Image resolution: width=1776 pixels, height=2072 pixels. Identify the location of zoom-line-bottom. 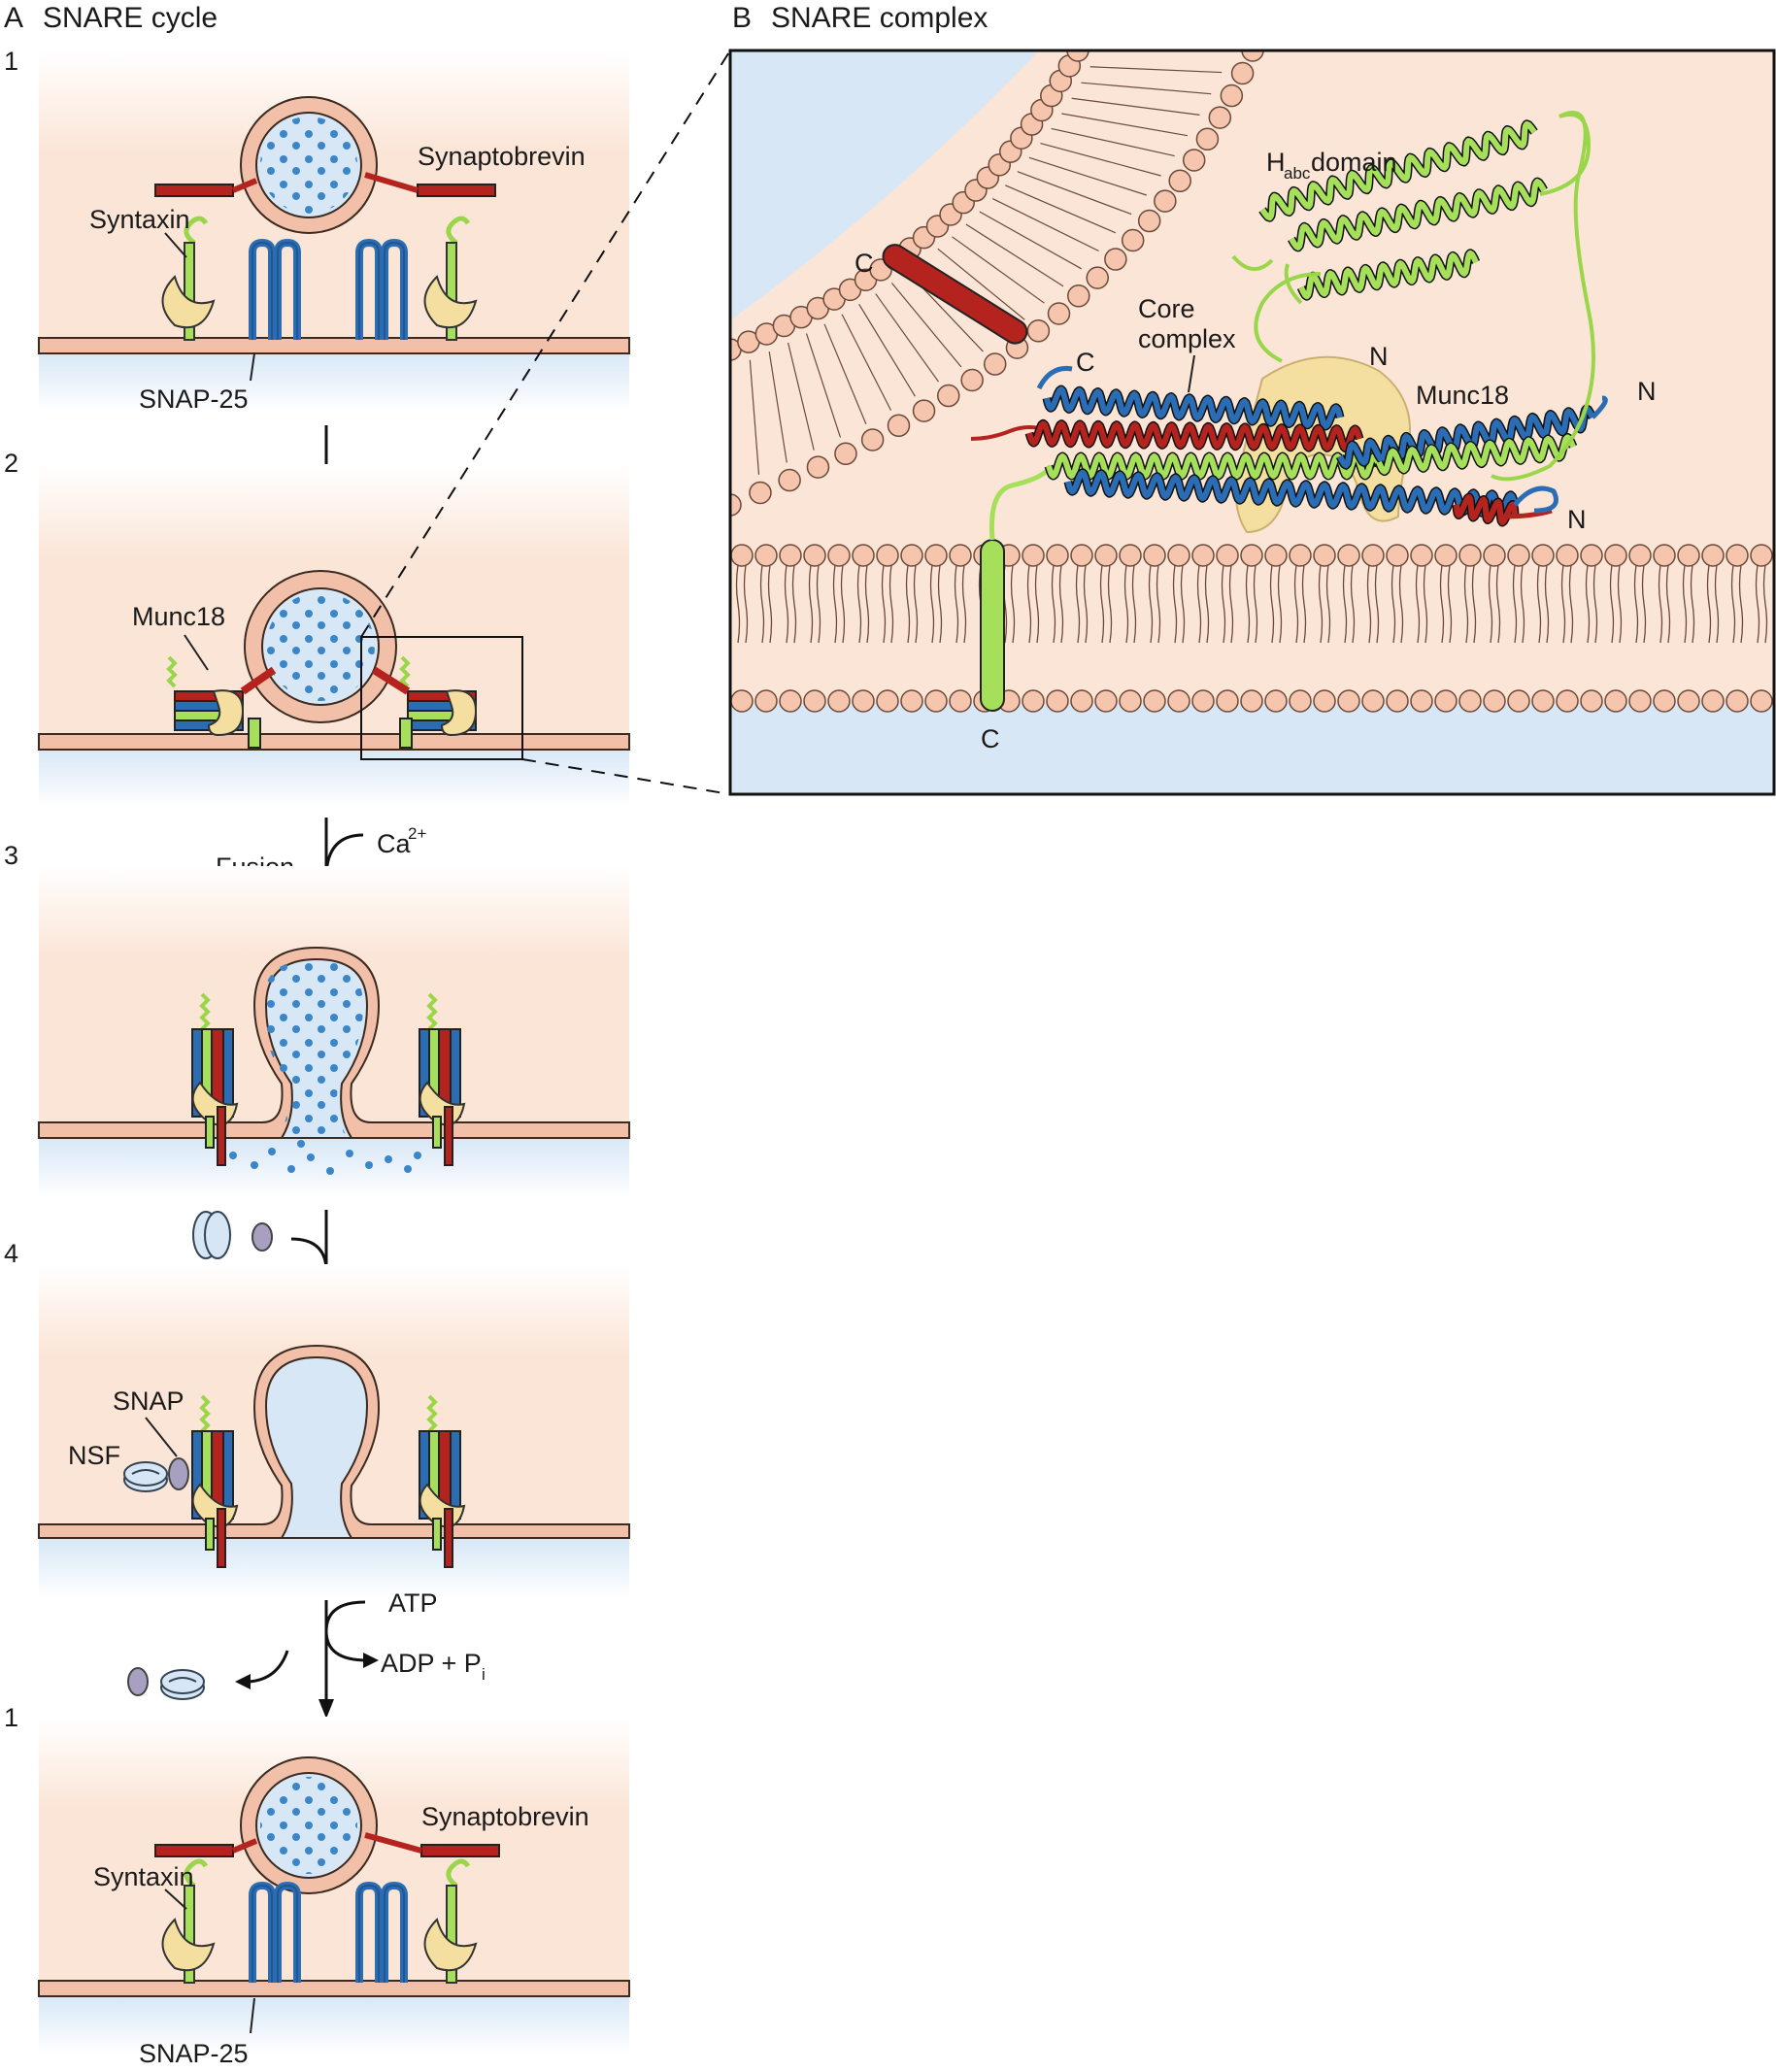
(626, 776).